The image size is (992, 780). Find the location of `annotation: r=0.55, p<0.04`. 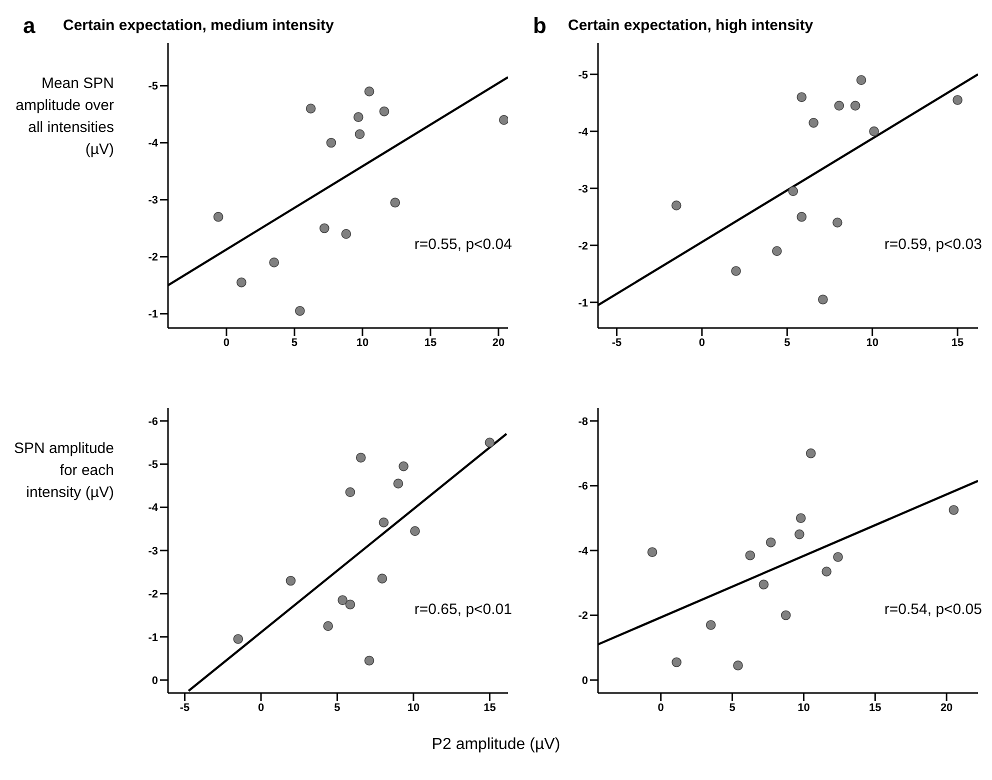

annotation: r=0.55, p<0.04 is located at coordinates (463, 244).